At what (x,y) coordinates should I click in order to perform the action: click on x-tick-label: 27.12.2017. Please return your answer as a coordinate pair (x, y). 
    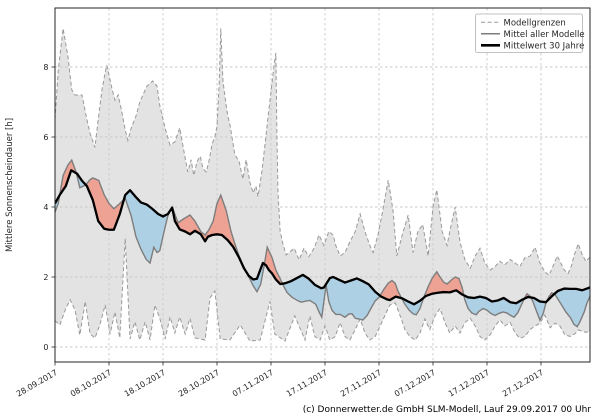
    Looking at the image, I should click on (523, 383).